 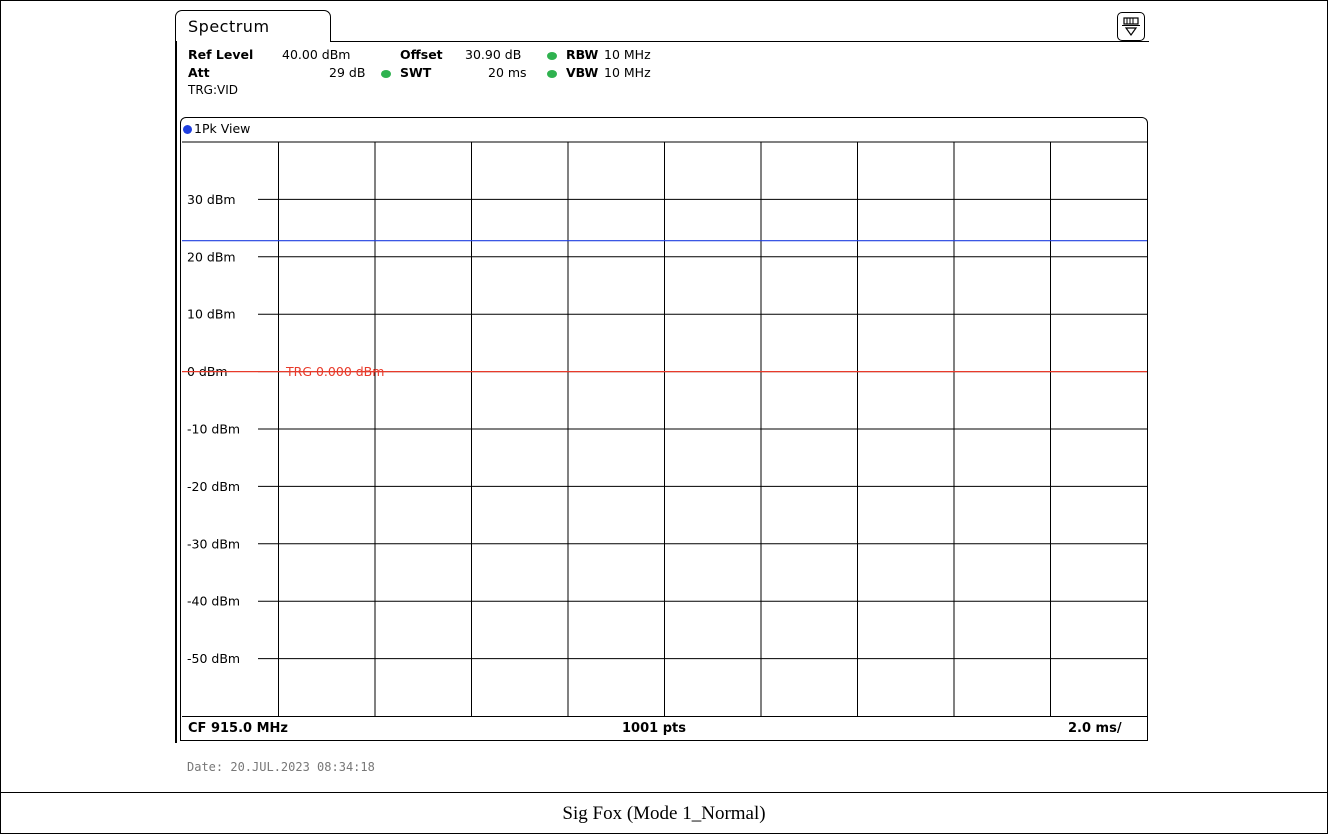 I want to click on y-tick-label: -20 dBm, so click(x=213, y=486).